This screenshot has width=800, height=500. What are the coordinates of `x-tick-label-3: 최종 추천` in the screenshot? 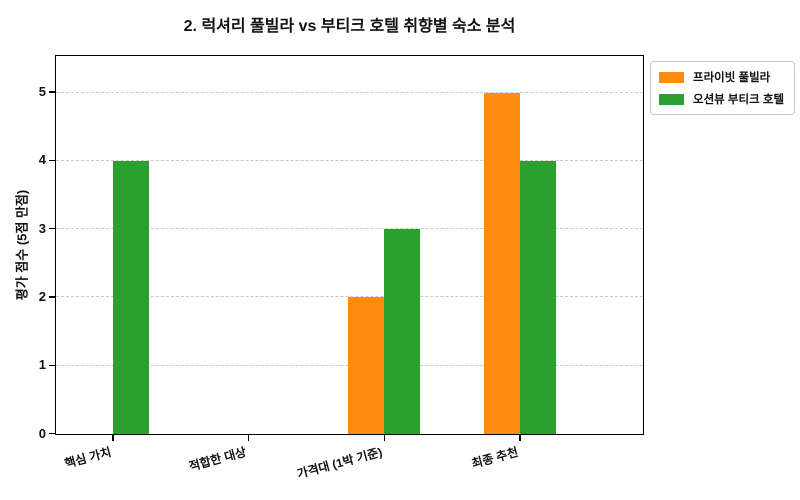 It's located at (494, 457).